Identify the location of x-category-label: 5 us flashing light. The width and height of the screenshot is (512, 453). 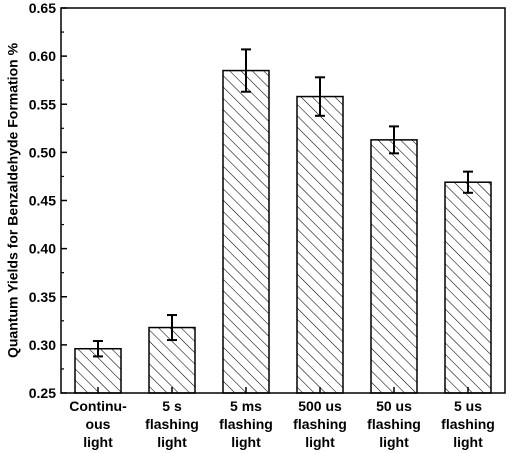
(468, 424).